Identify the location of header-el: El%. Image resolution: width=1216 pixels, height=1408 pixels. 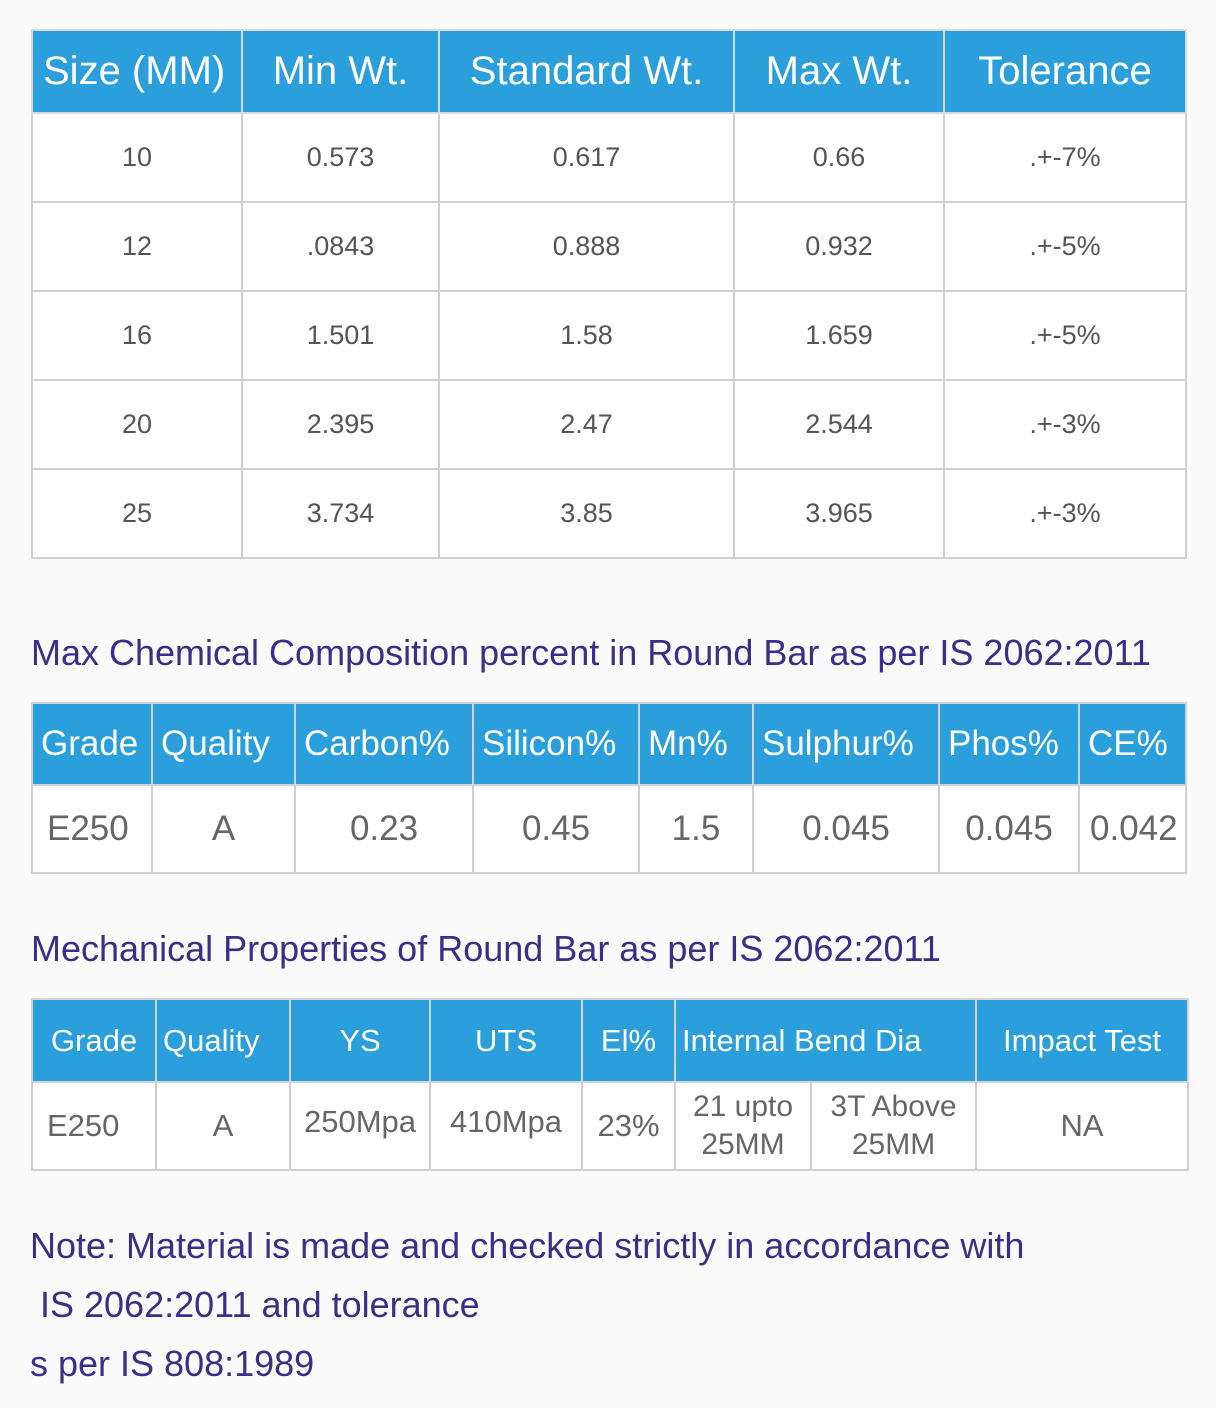
(628, 1040).